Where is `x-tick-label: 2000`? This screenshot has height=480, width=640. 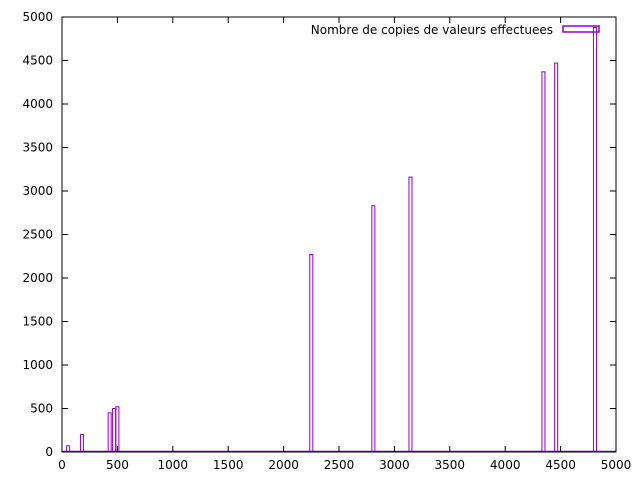
x-tick-label: 2000 is located at coordinates (283, 465).